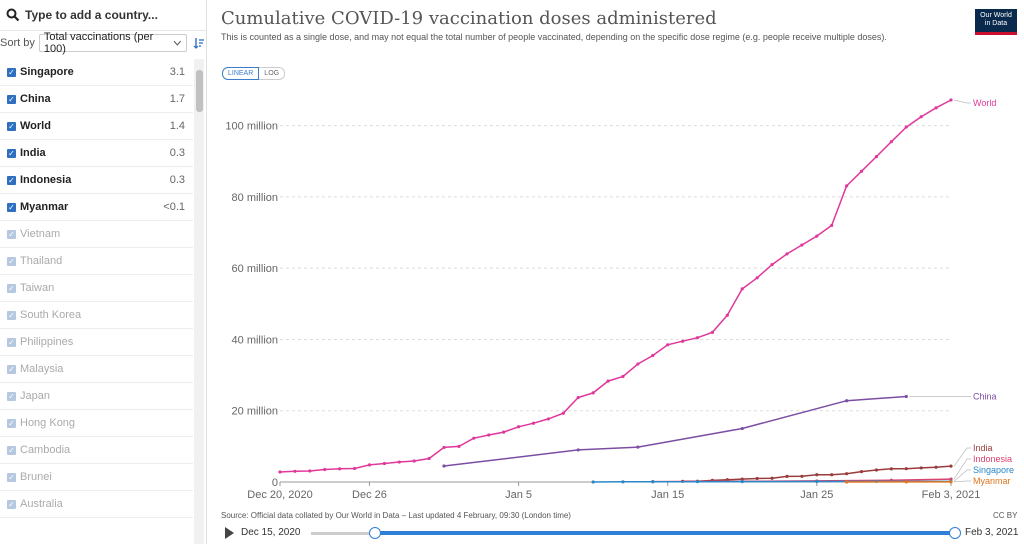  I want to click on data-point-indonesia, so click(951, 479).